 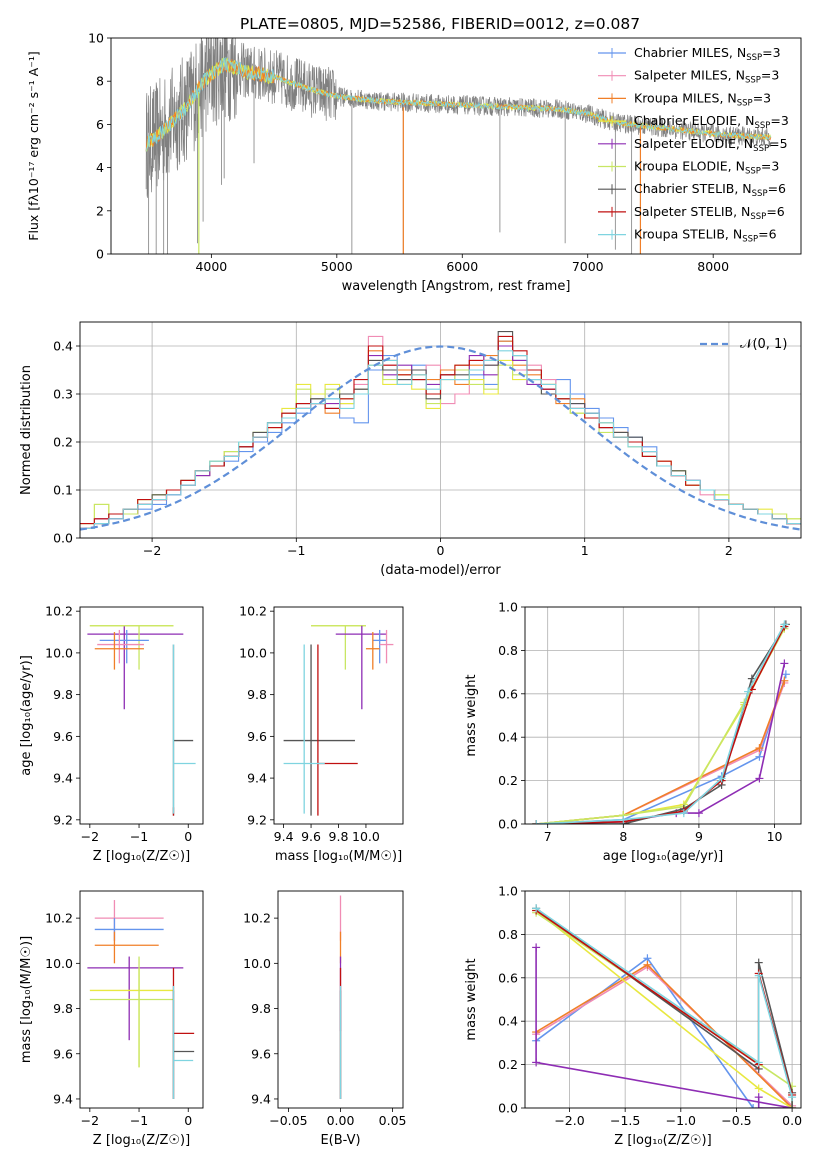 What do you see at coordinates (743, 344) in the screenshot?
I see `legend: 𝒩(0, 1)` at bounding box center [743, 344].